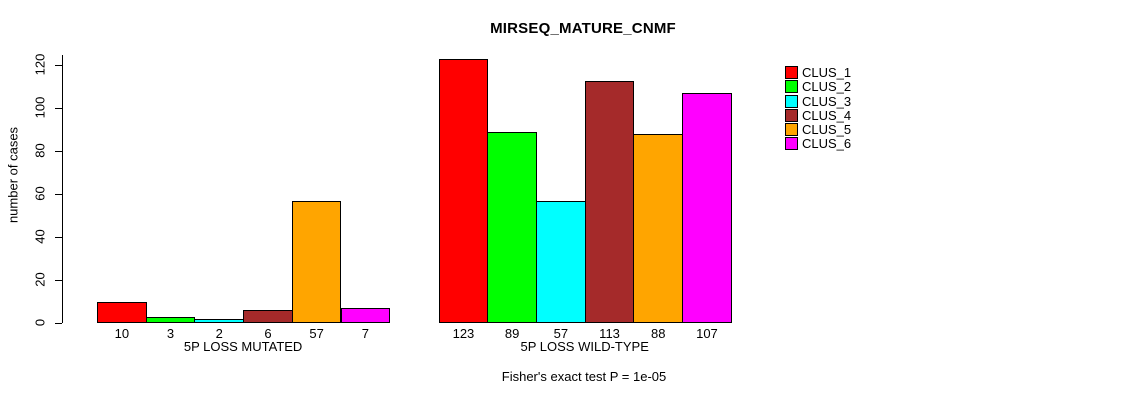 Image resolution: width=1140 pixels, height=400 pixels. Describe the element at coordinates (827, 72) in the screenshot. I see `legend-label: CLUS_1` at that location.